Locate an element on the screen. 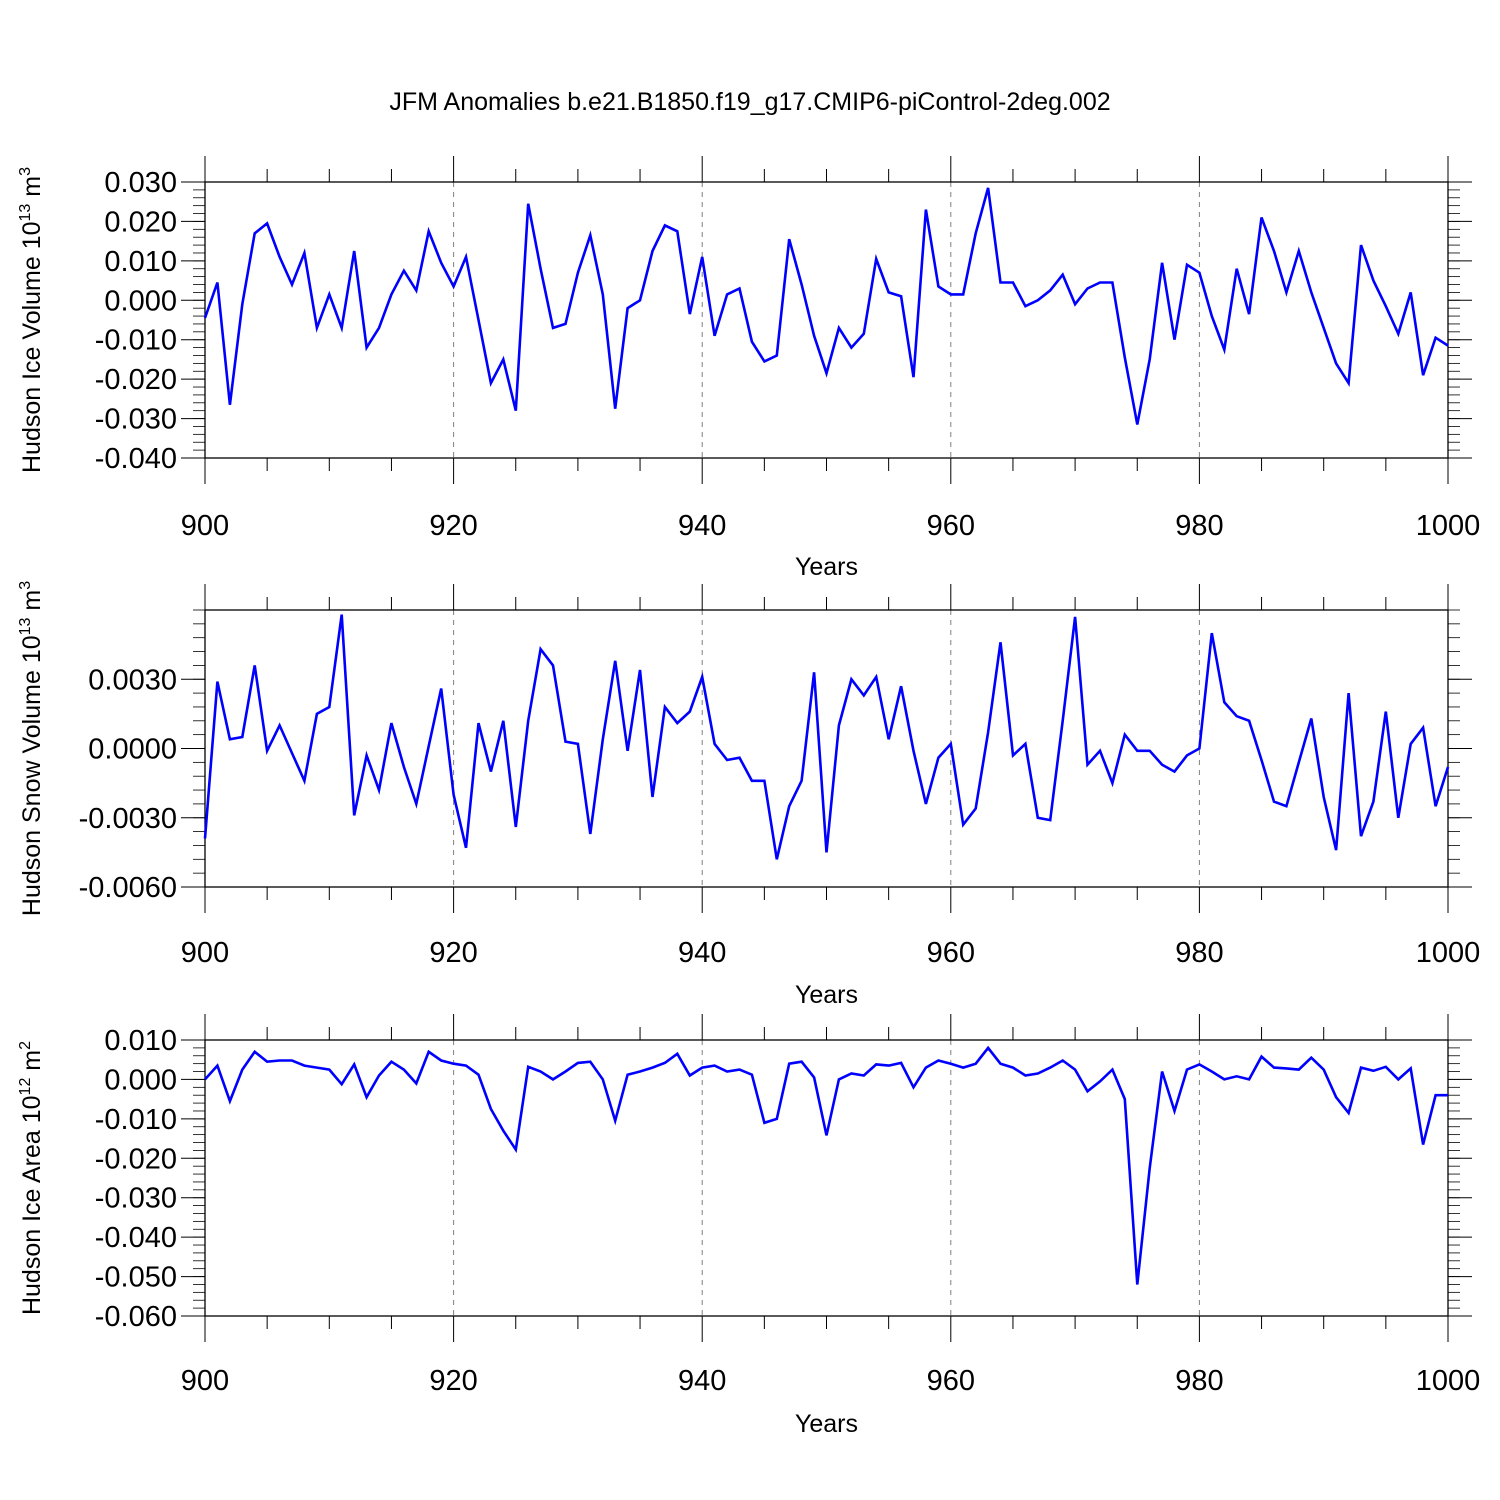 This screenshot has height=1500, width=1500. y-tick-label: -0.060 is located at coordinates (136, 1317).